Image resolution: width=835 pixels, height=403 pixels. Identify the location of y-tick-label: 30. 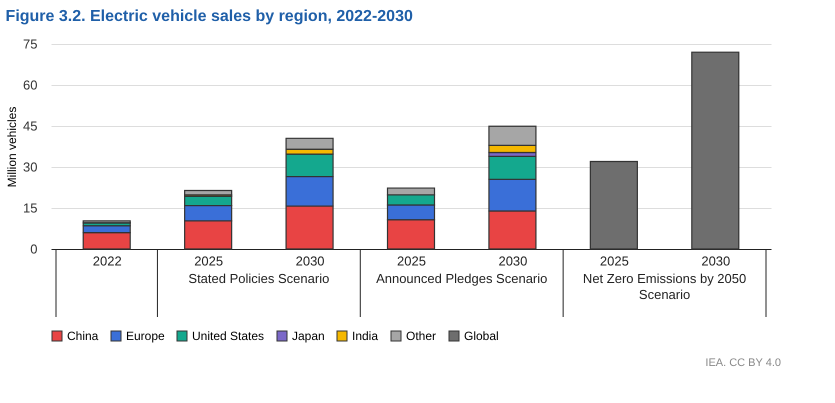
(30, 167).